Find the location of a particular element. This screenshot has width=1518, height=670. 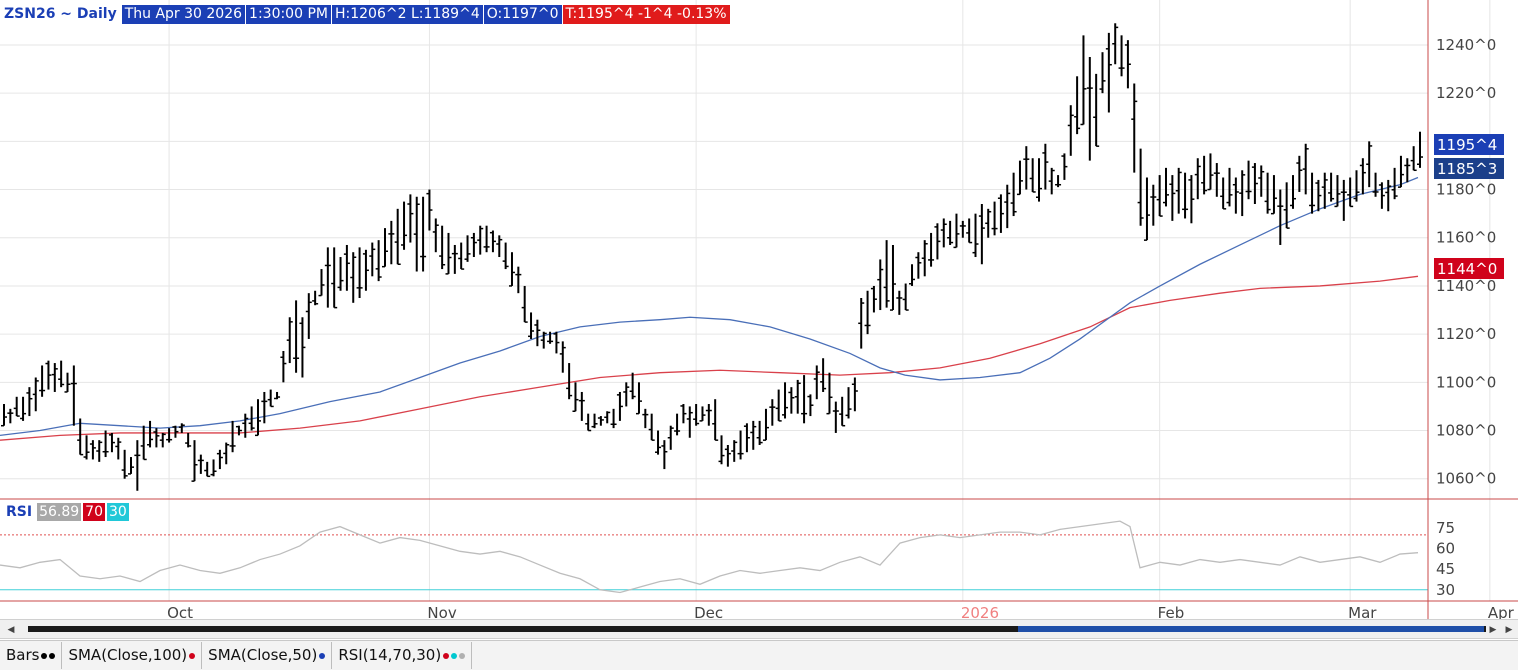

rsi-tick-label: 45 is located at coordinates (1445, 569).